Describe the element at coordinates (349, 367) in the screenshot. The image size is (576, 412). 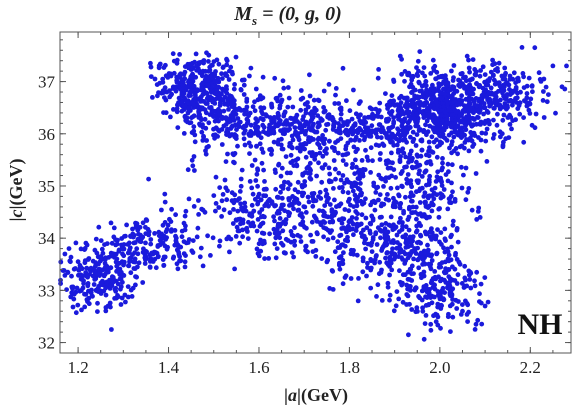
I see `x-tick-label: 1.8` at that location.